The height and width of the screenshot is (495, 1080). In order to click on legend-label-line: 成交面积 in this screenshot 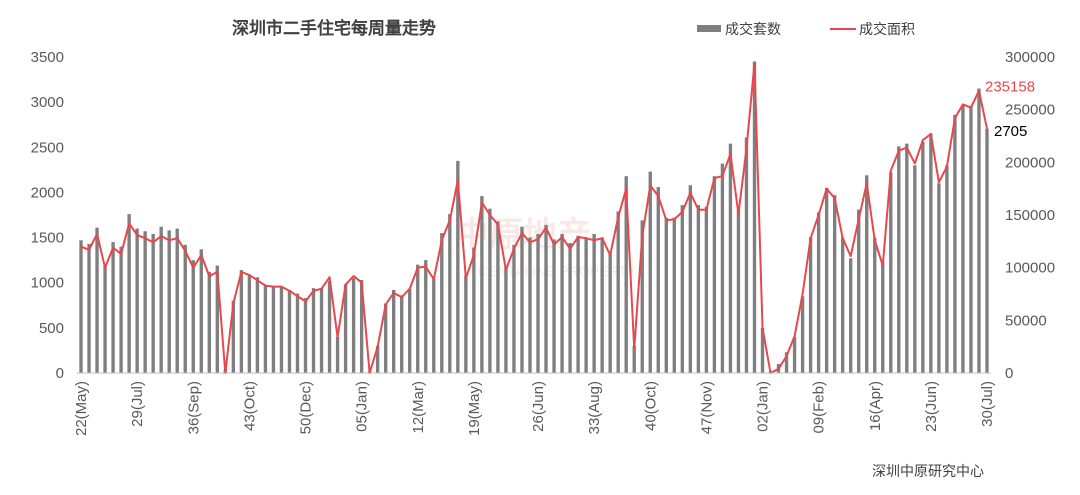, I will do `click(887, 29)`.